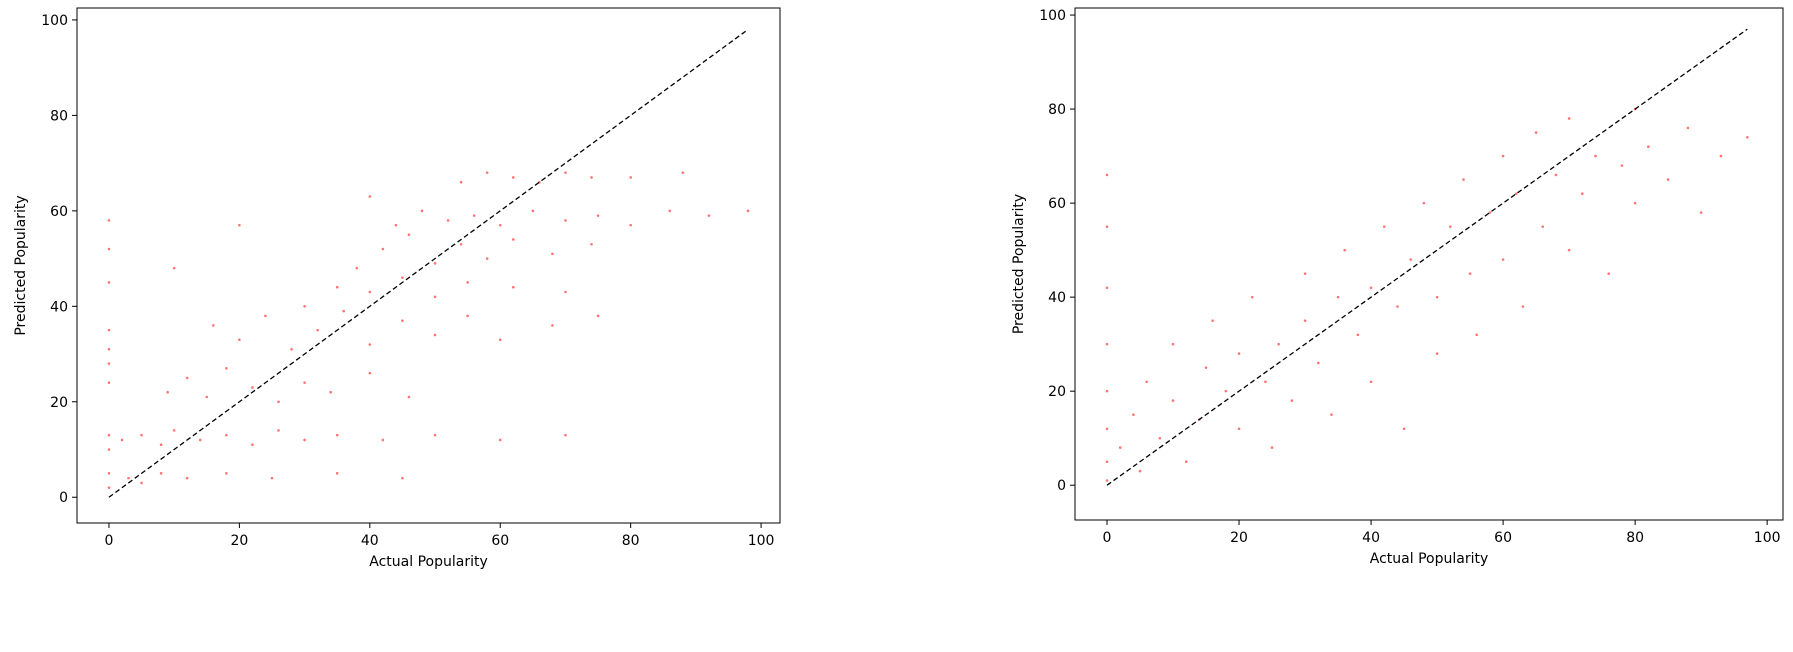  What do you see at coordinates (21, 265) in the screenshot?
I see `y-axis-label: Predicted Popularity` at bounding box center [21, 265].